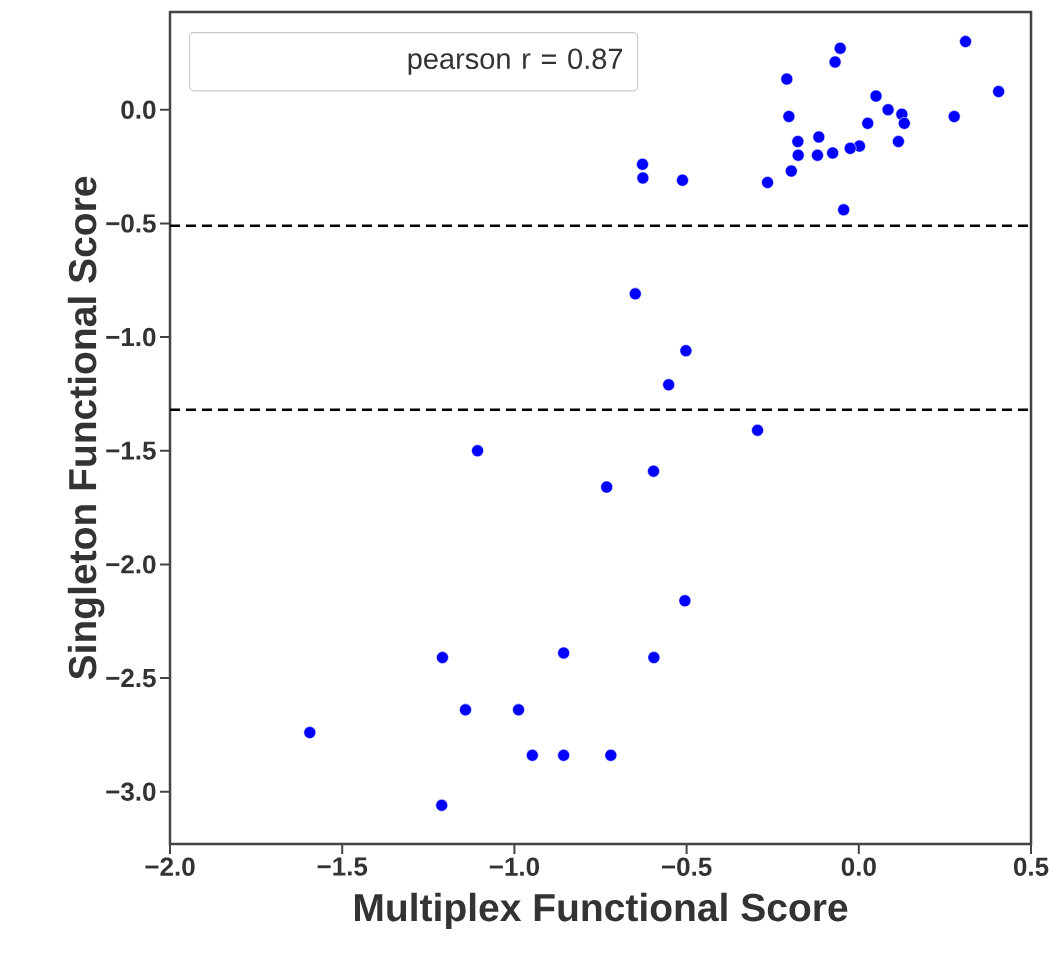 The height and width of the screenshot is (968, 1062). I want to click on annotation: pearson r = 0.87, so click(515, 61).